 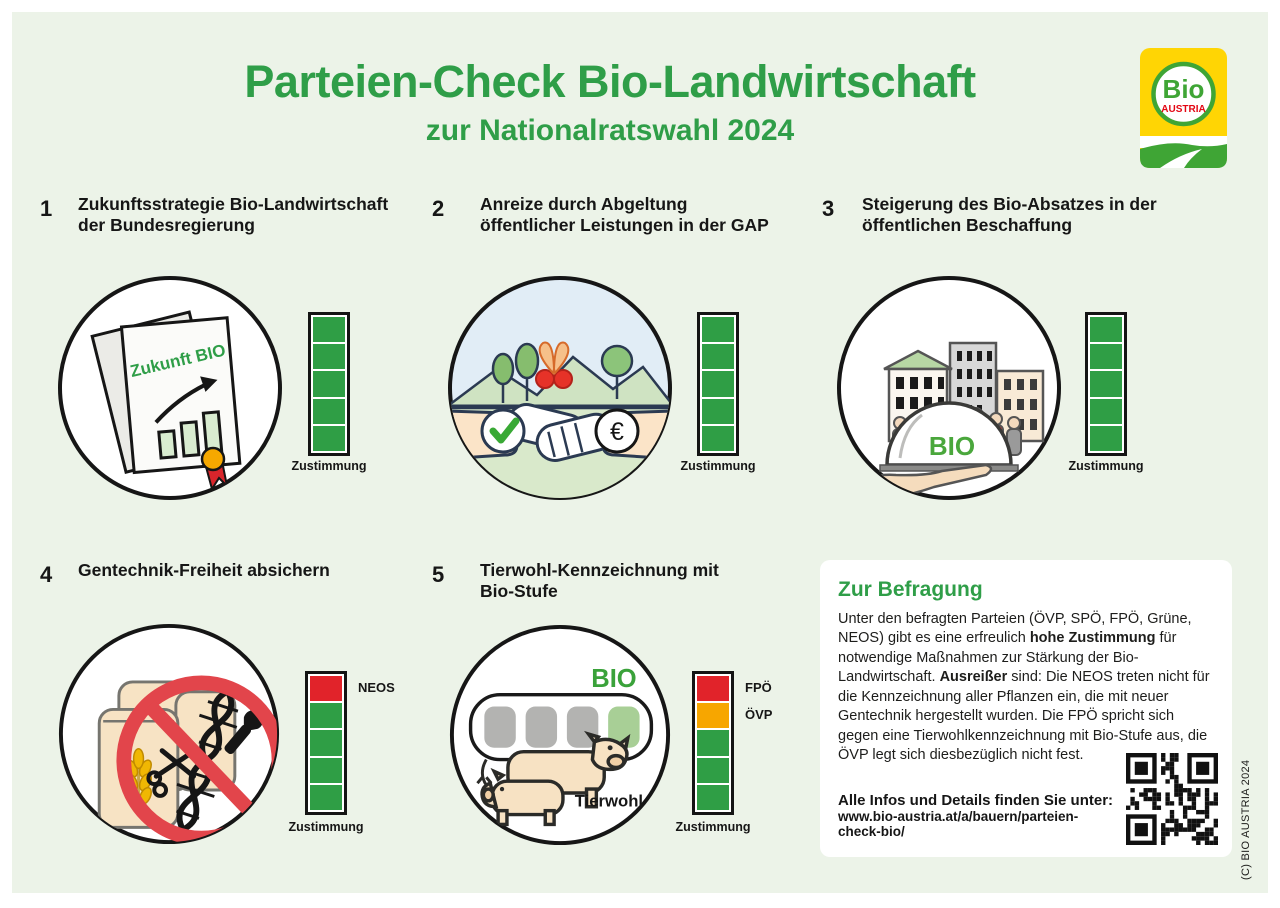 I want to click on topic-5-title-line2: Bio-Stufe, so click(x=519, y=591).